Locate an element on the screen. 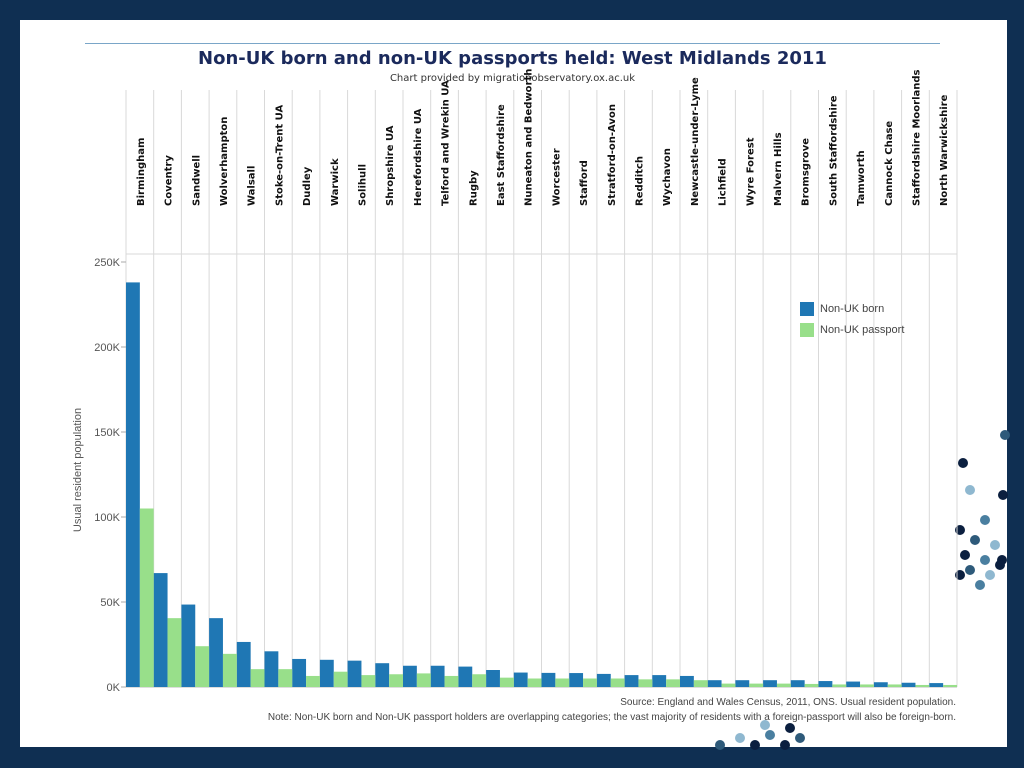  legend-label: Non-UK passport is located at coordinates (862, 329).